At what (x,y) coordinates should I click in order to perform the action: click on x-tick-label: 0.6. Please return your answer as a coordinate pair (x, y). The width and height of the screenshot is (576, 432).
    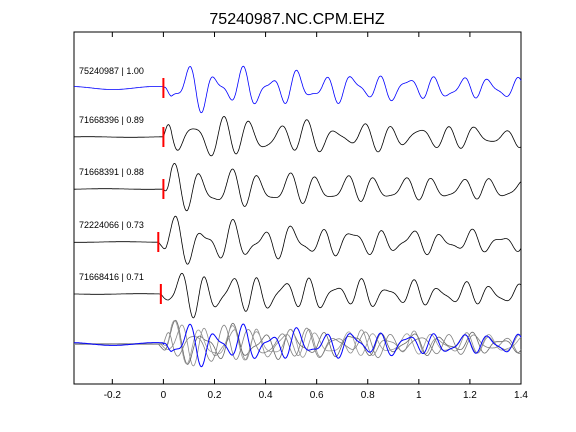
    Looking at the image, I should click on (317, 395).